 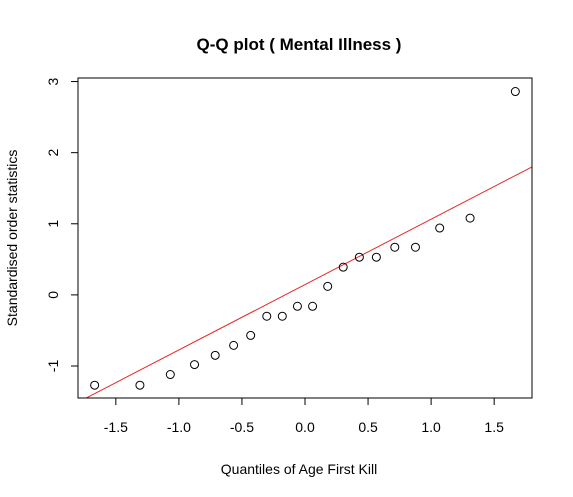 I want to click on y-tick-label: 3, so click(x=53, y=81).